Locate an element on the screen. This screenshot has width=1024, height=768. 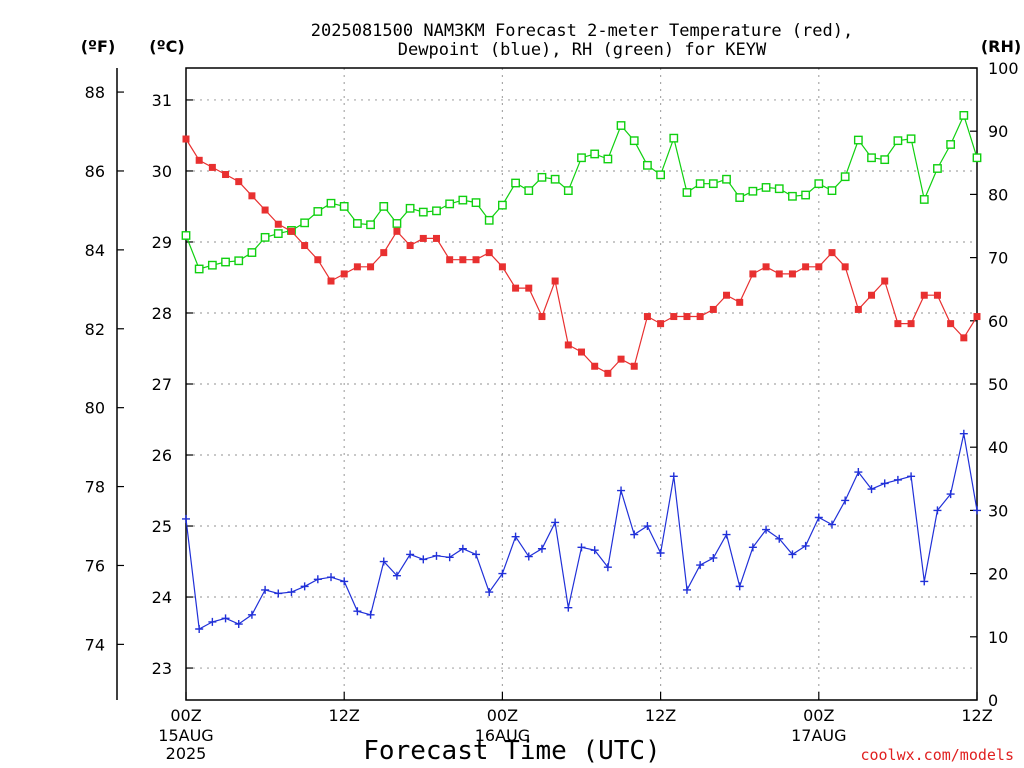
celsius-tick-label: 26 is located at coordinates (162, 455).